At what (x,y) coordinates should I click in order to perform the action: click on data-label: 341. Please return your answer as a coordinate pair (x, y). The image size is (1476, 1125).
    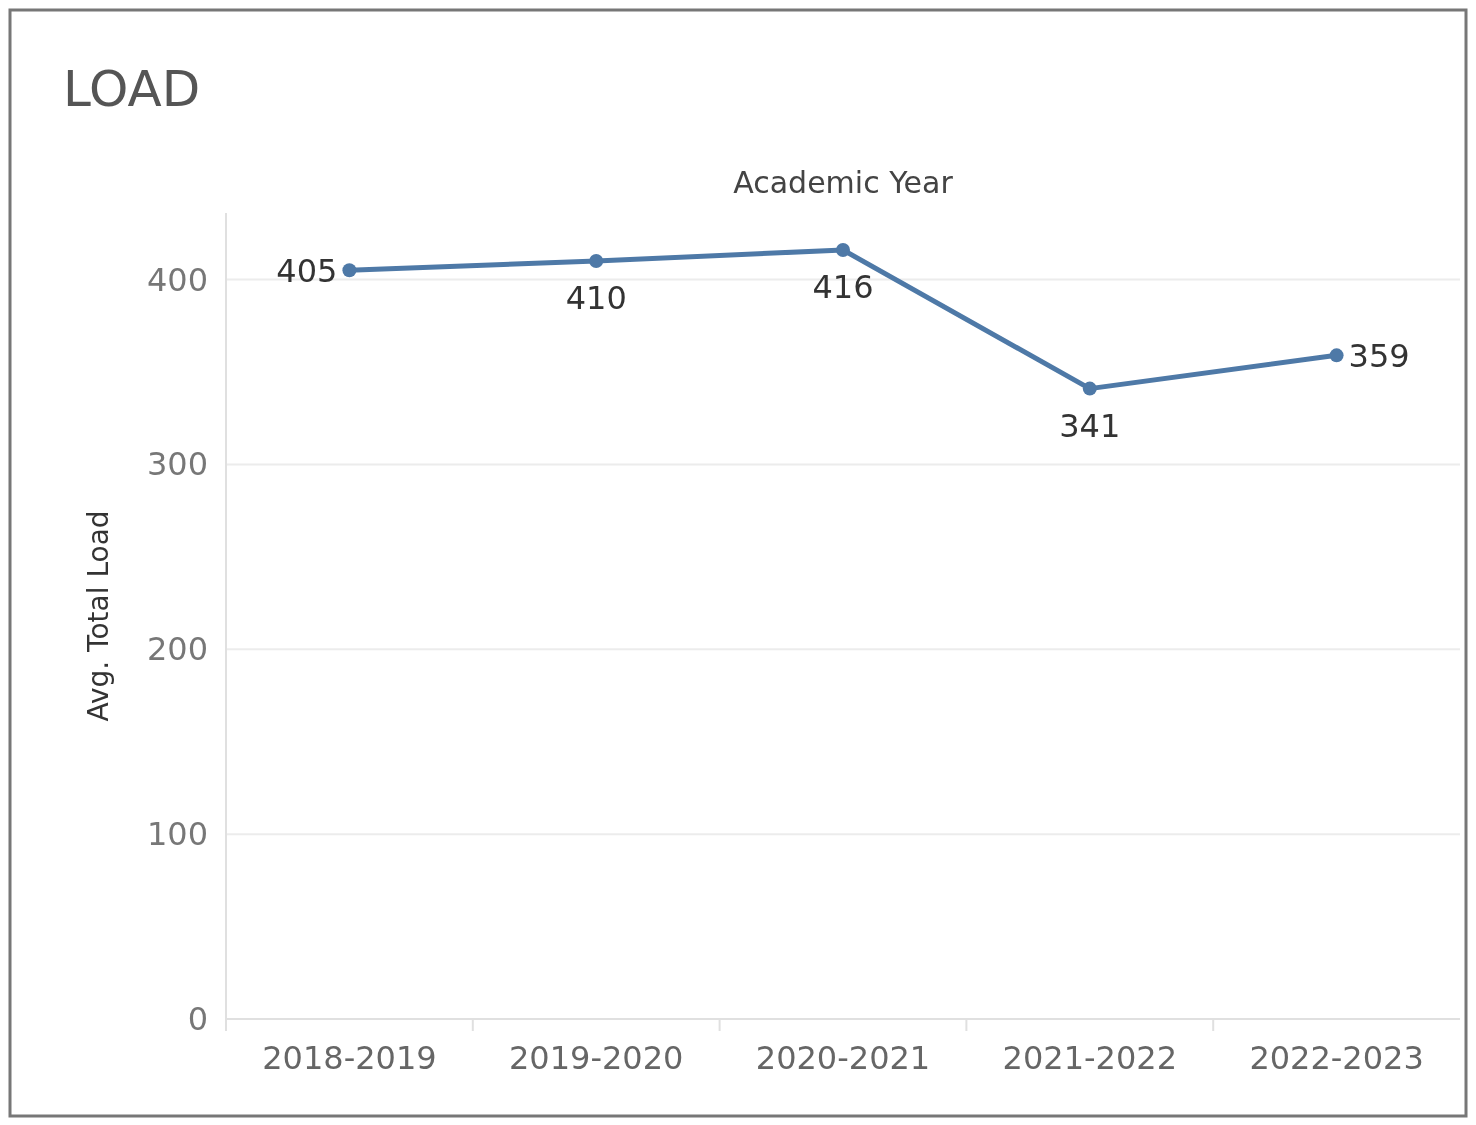
    Looking at the image, I should click on (1090, 425).